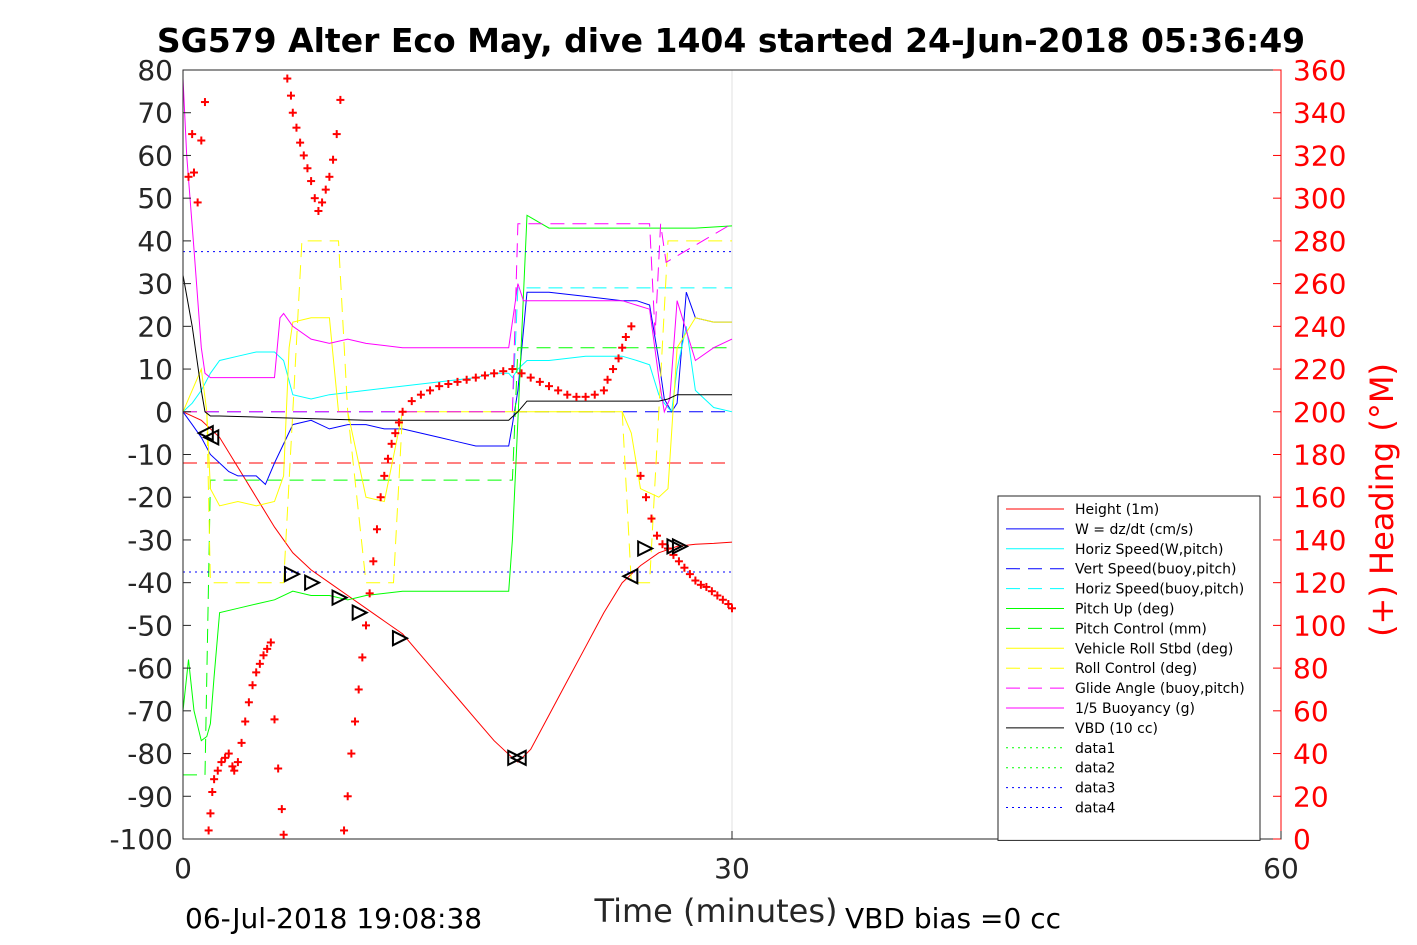 This screenshot has width=1417, height=945. Describe the element at coordinates (150, 754) in the screenshot. I see `left-tick-label: -80` at that location.